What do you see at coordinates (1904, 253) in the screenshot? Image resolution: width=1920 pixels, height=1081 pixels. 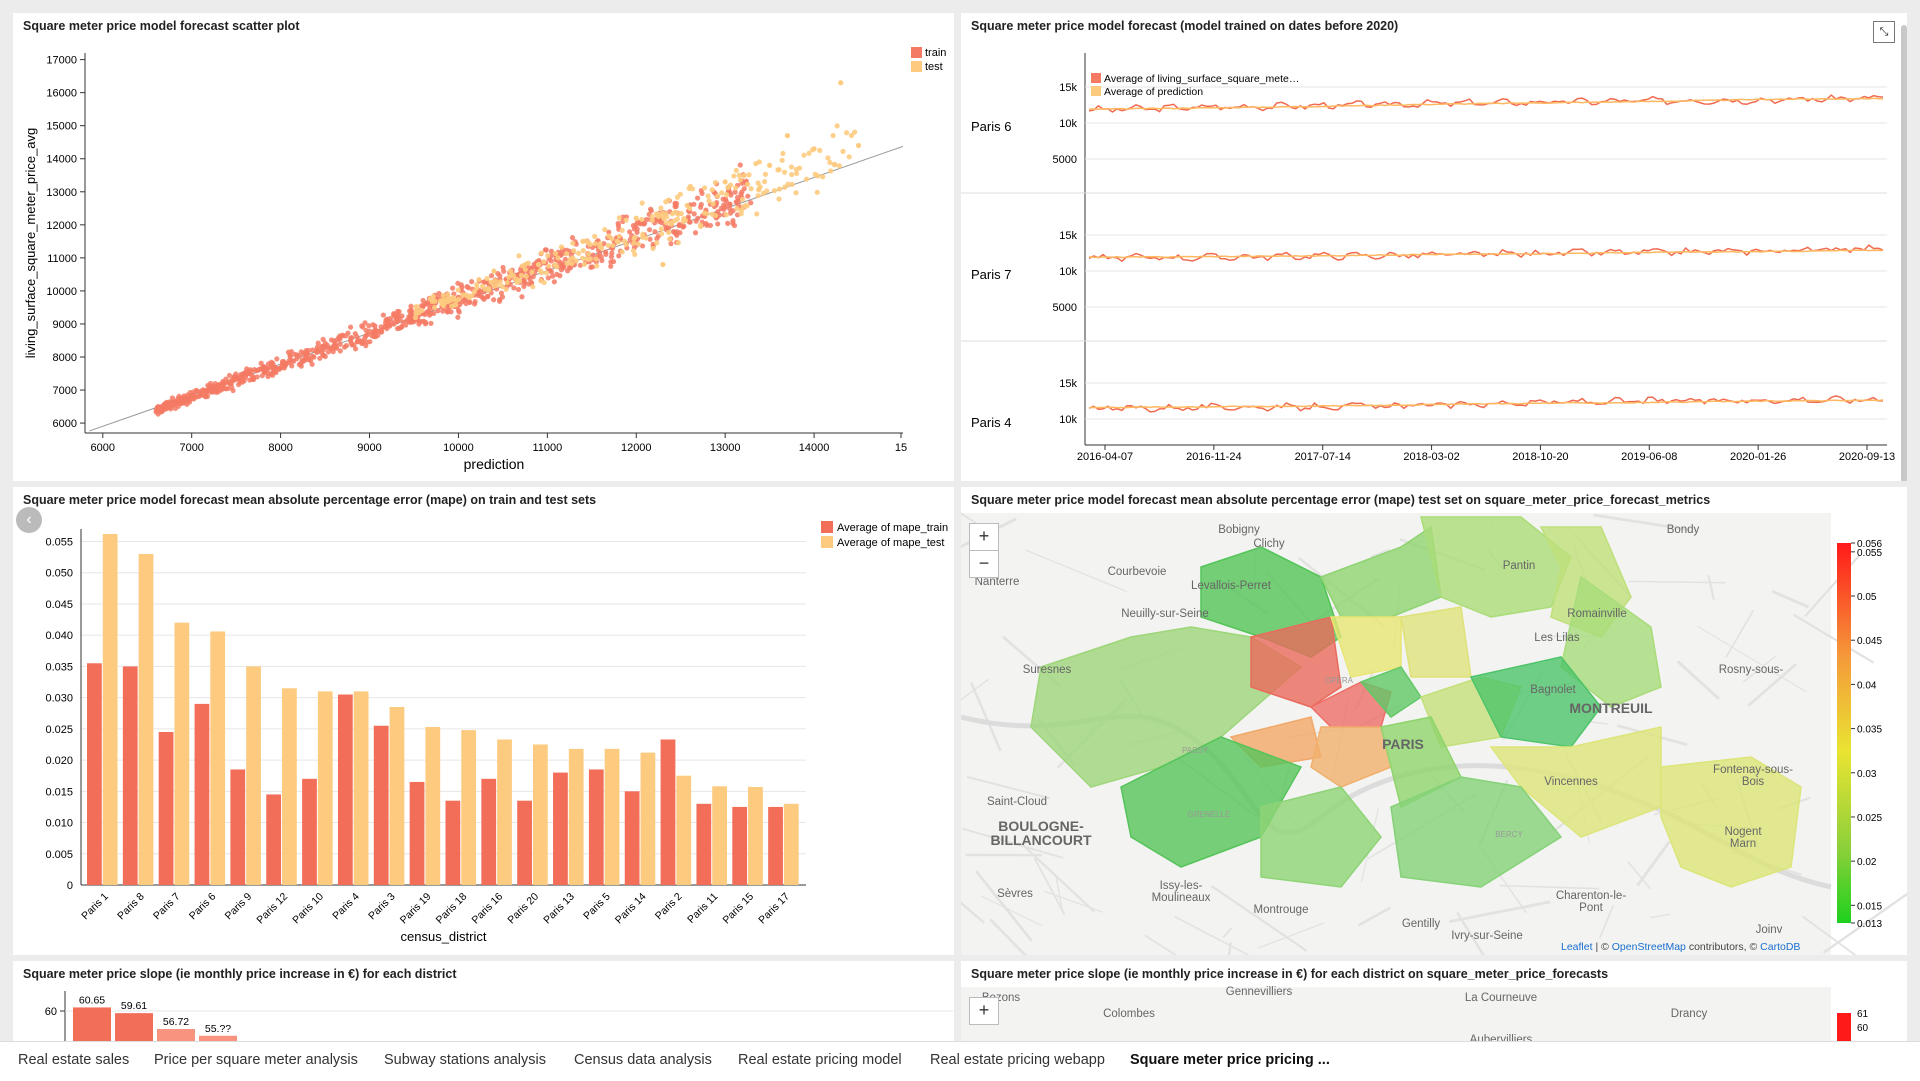 I see `scrollbar` at bounding box center [1904, 253].